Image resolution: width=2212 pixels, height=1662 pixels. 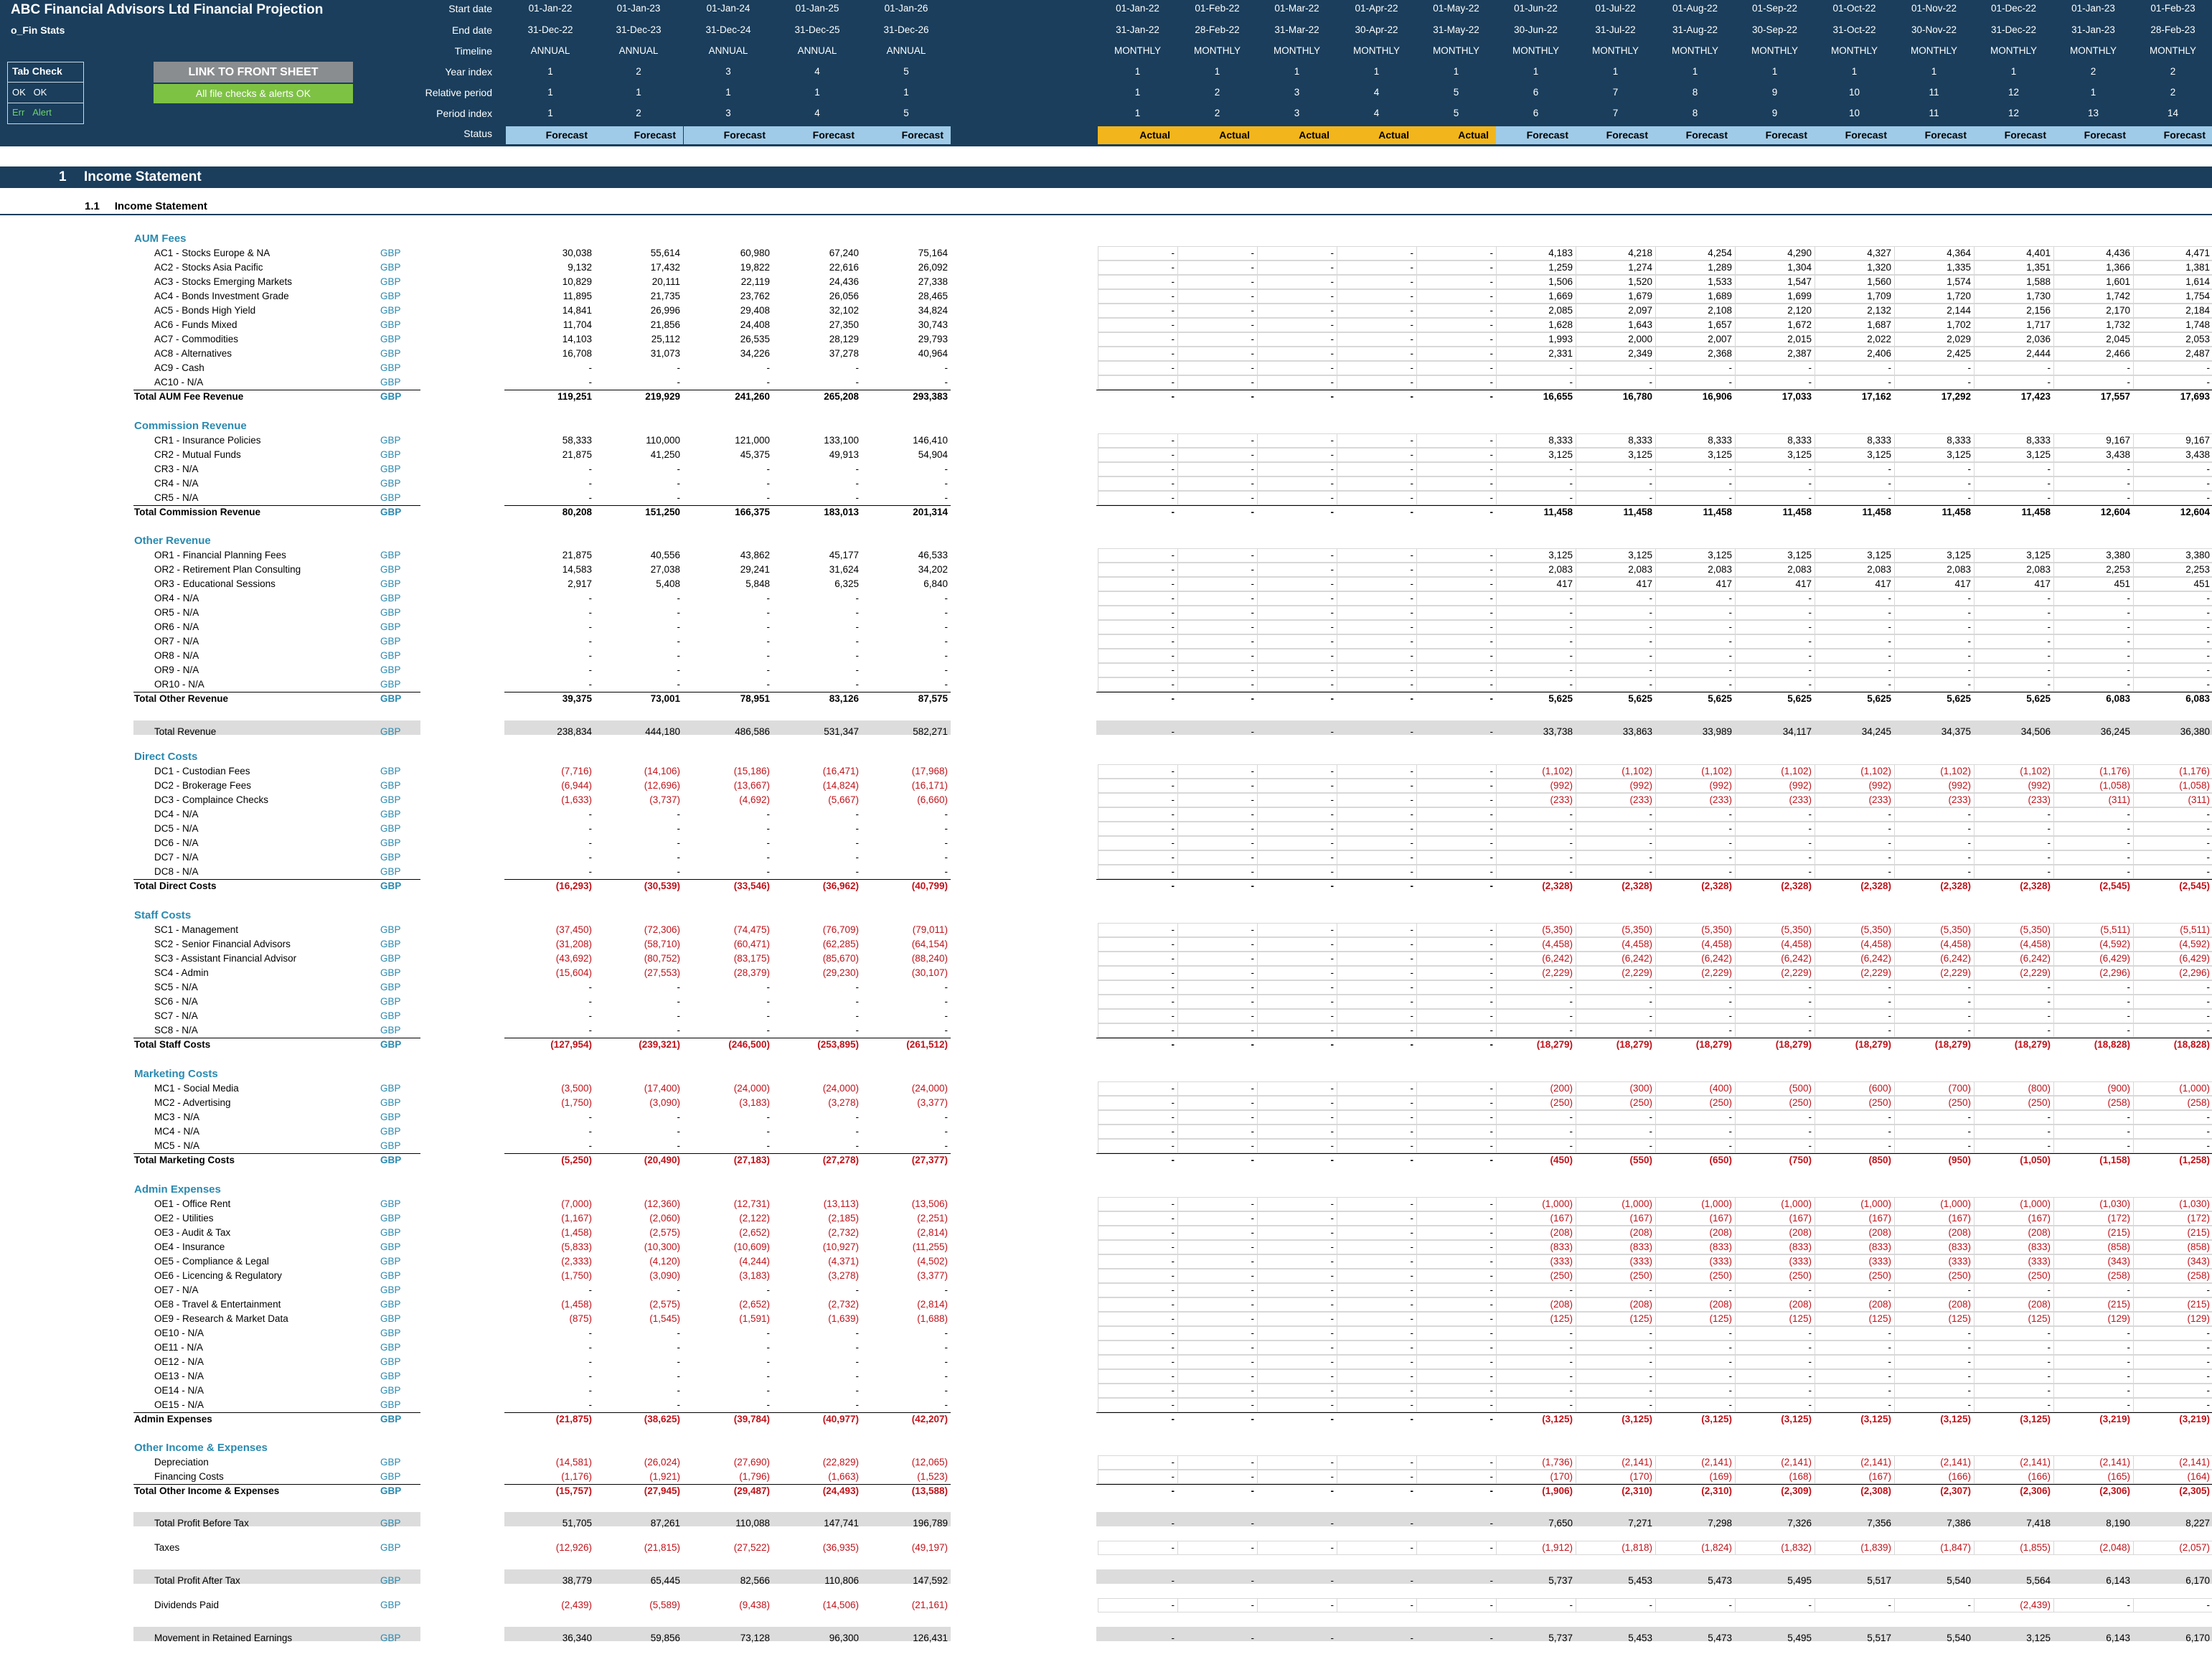 What do you see at coordinates (2118, 1523) in the screenshot?
I see `monthly-value: 8,190` at bounding box center [2118, 1523].